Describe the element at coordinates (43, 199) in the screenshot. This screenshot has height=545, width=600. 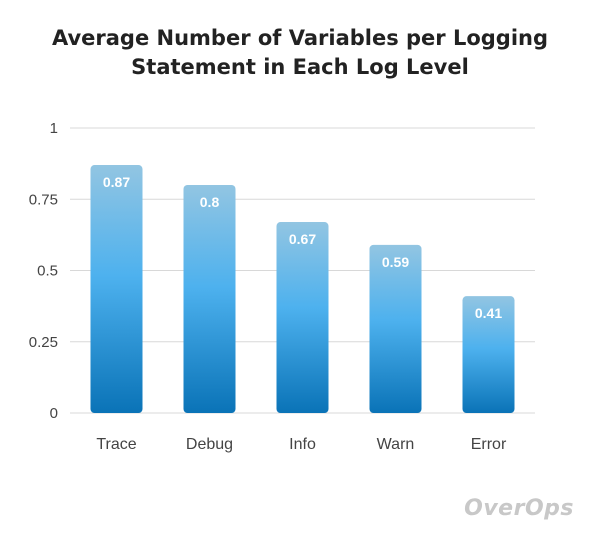
I see `y-tick-label: 0.75` at that location.